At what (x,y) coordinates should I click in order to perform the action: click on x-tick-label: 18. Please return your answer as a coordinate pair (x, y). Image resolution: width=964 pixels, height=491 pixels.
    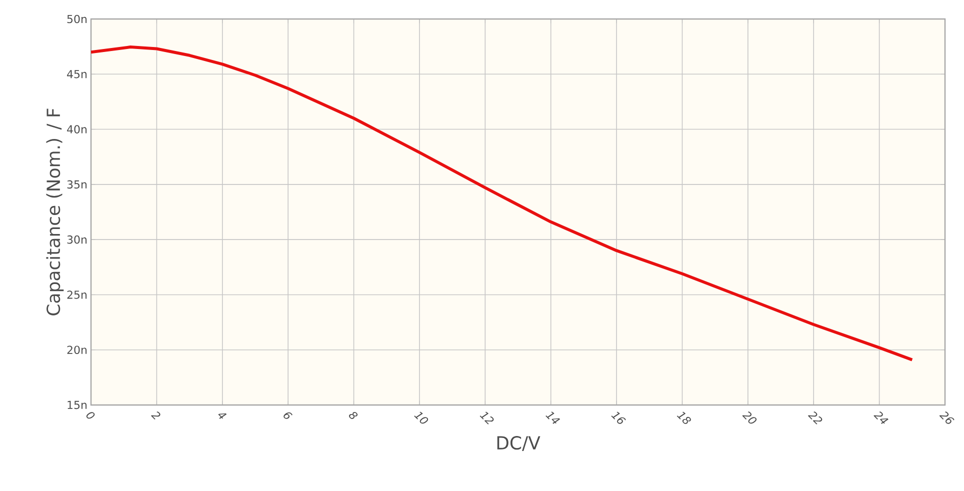
    Looking at the image, I should click on (683, 418).